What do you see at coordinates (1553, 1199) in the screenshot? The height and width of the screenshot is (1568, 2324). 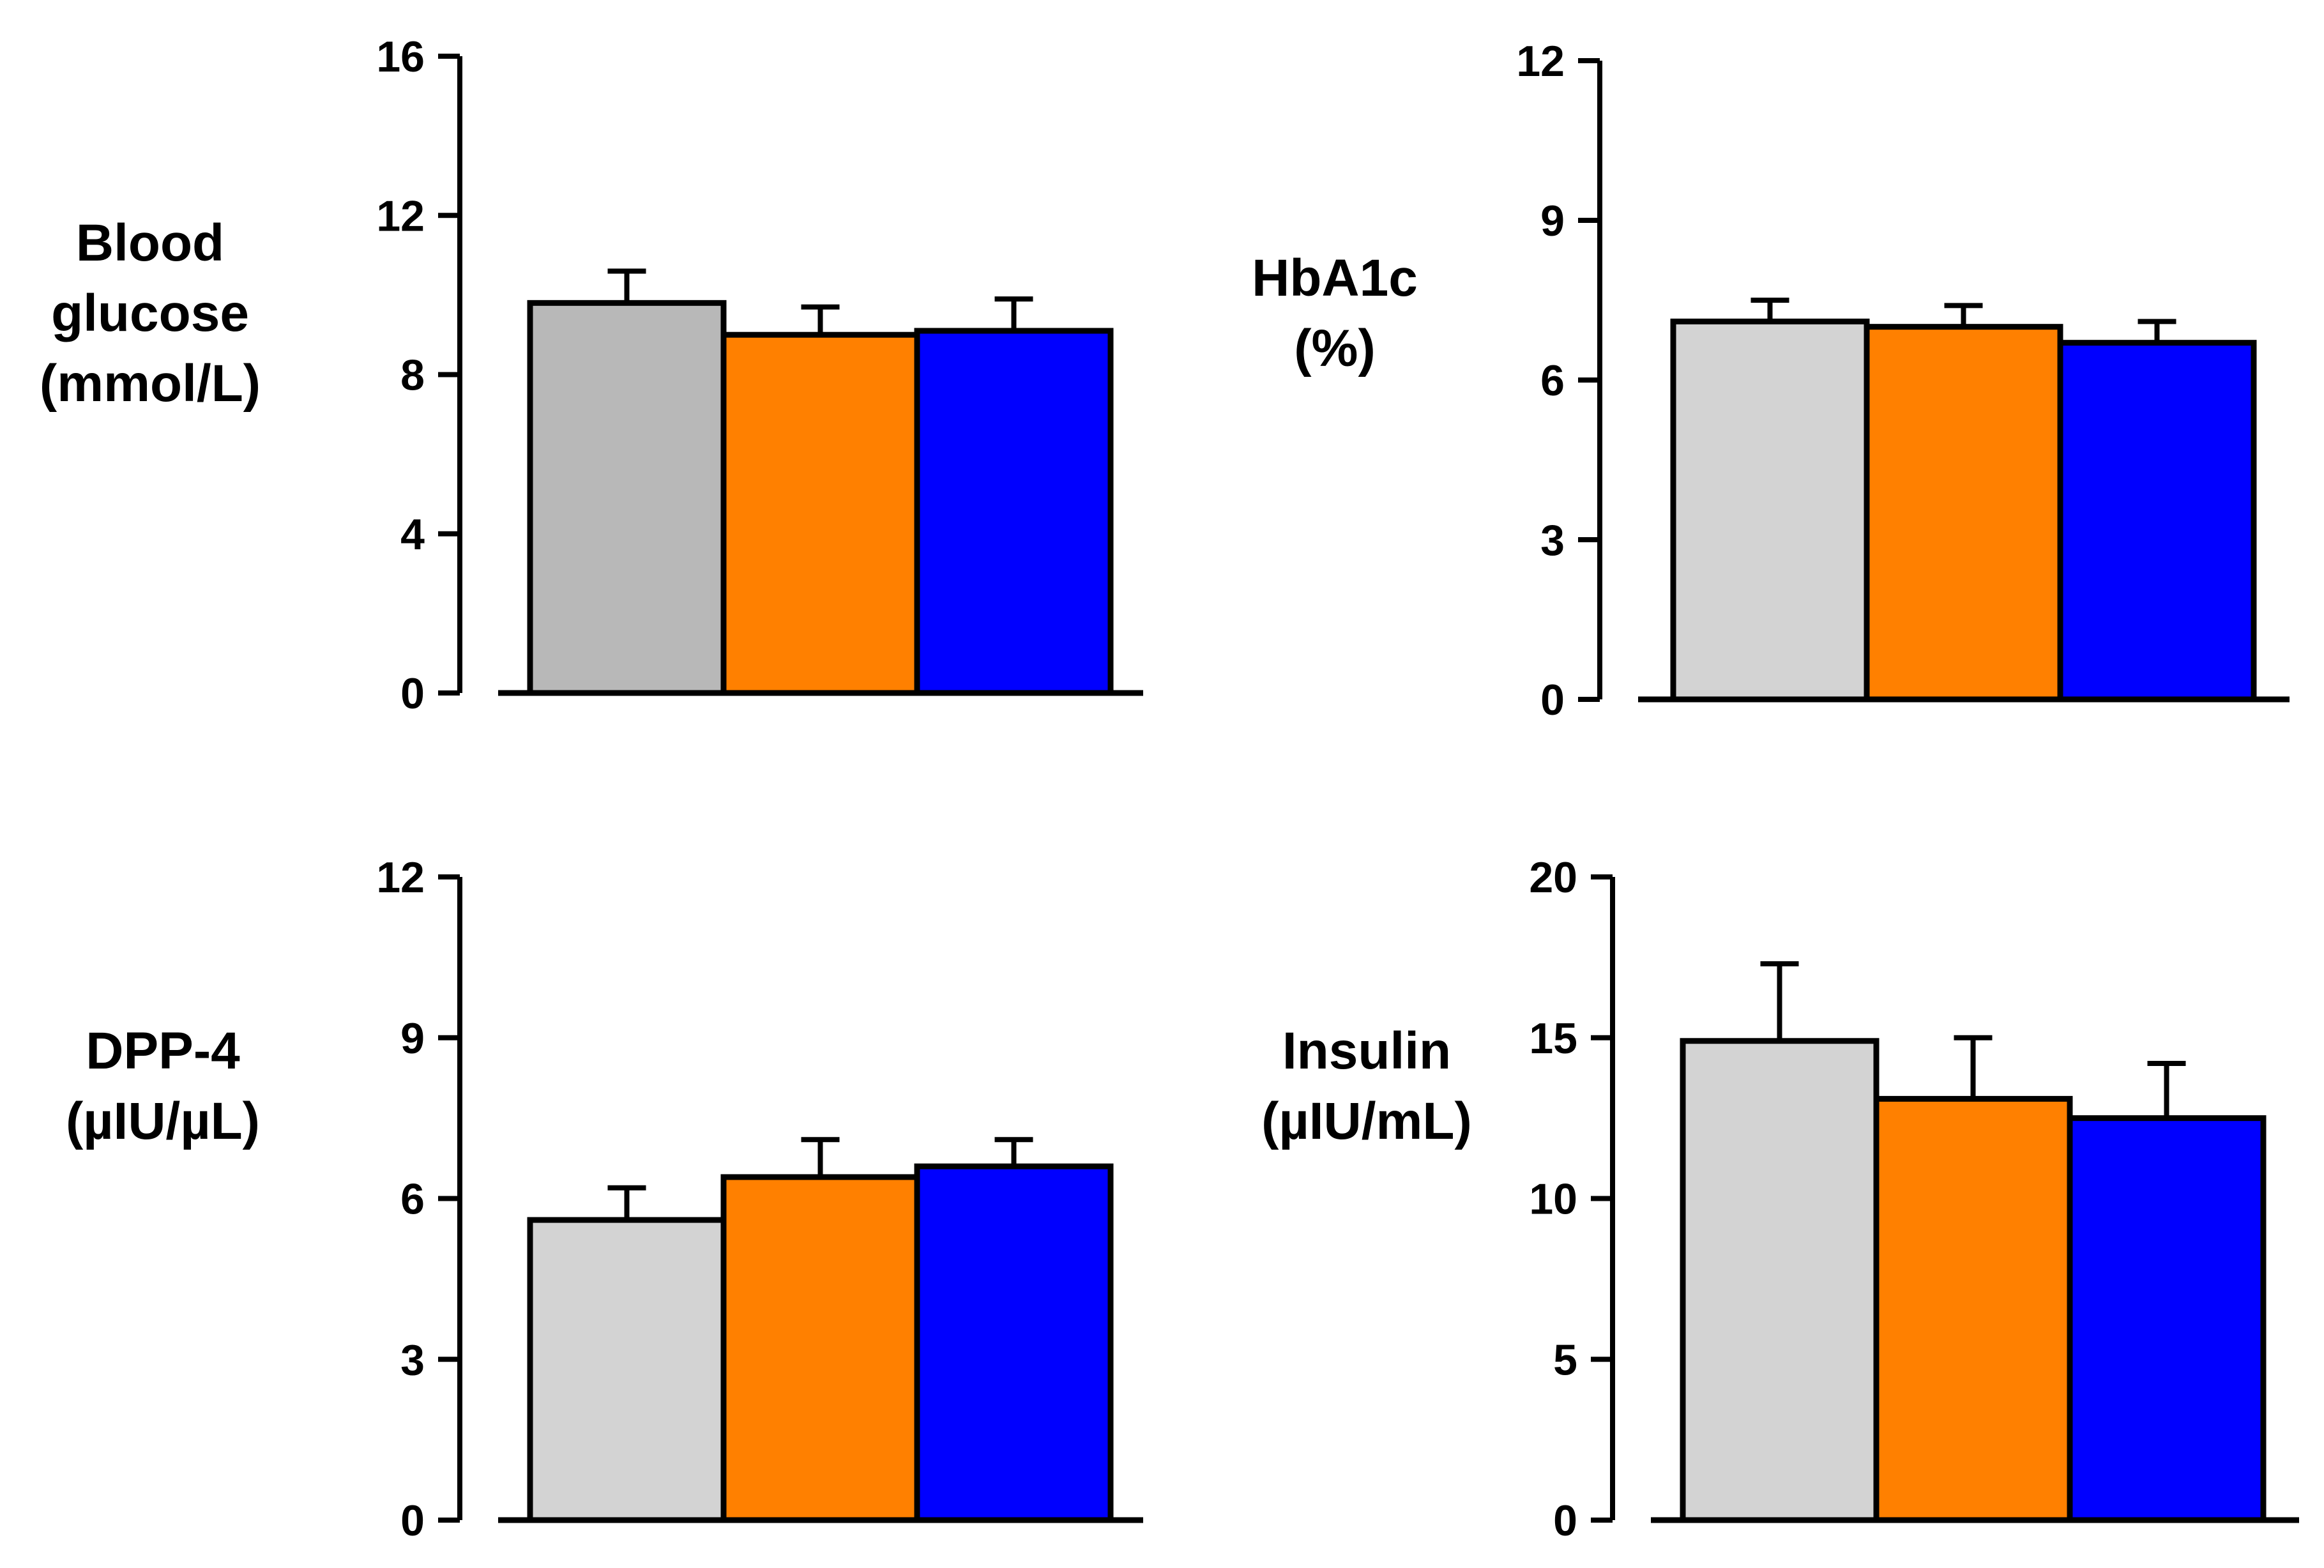 I see `y-tick-label: 10` at bounding box center [1553, 1199].